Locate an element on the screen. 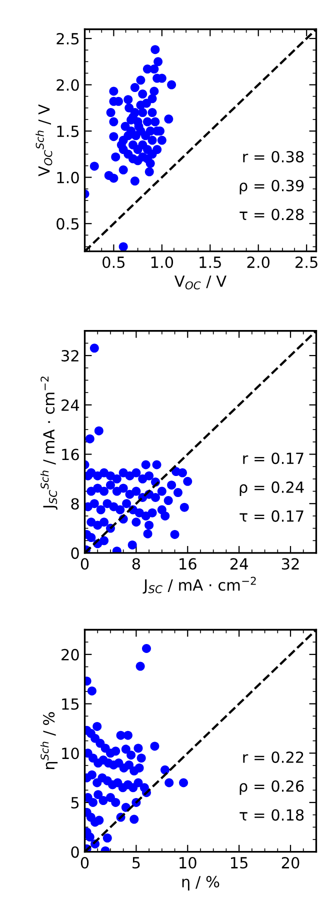 This screenshot has width=326, height=914. x-axis-title: η / % is located at coordinates (201, 883).